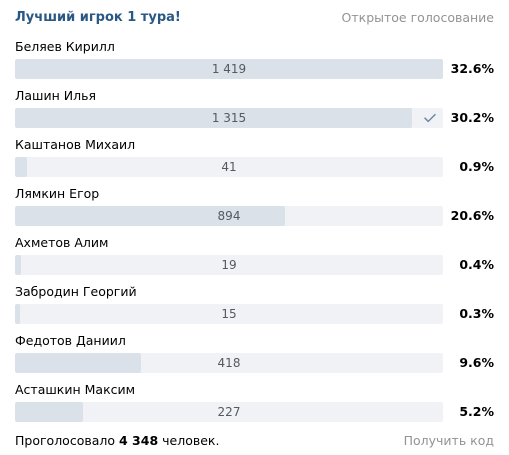 The image size is (509, 455). I want to click on option-bar-track: 1 419, so click(229, 69).